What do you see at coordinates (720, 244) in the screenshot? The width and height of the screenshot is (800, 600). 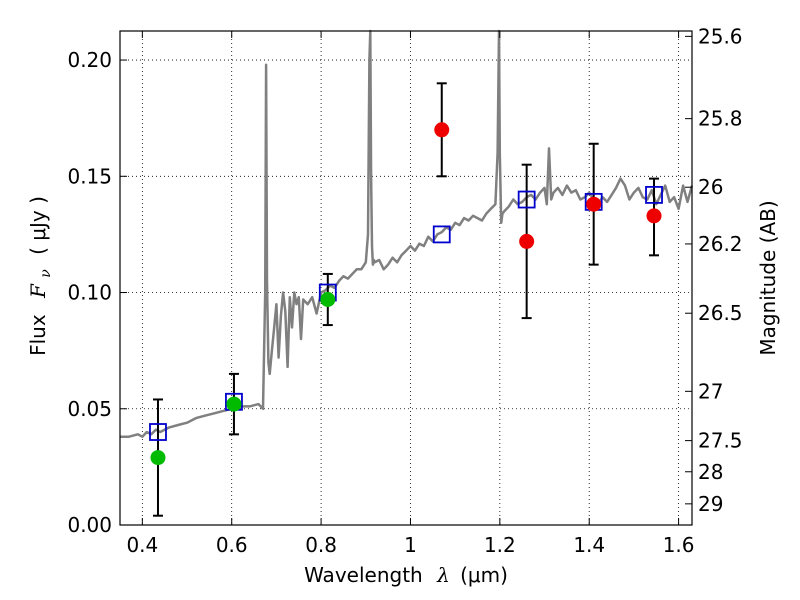 I see `right-tick-label: 26.2` at bounding box center [720, 244].